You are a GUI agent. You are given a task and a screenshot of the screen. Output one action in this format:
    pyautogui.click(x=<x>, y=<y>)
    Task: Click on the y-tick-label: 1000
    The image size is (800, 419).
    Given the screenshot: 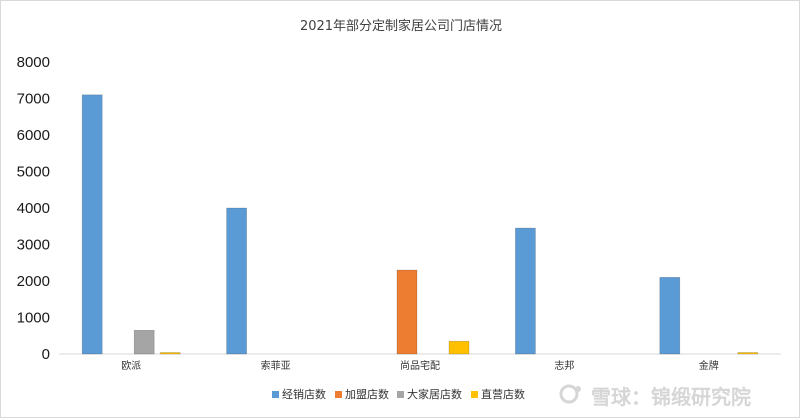 What is the action you would take?
    pyautogui.click(x=33, y=318)
    